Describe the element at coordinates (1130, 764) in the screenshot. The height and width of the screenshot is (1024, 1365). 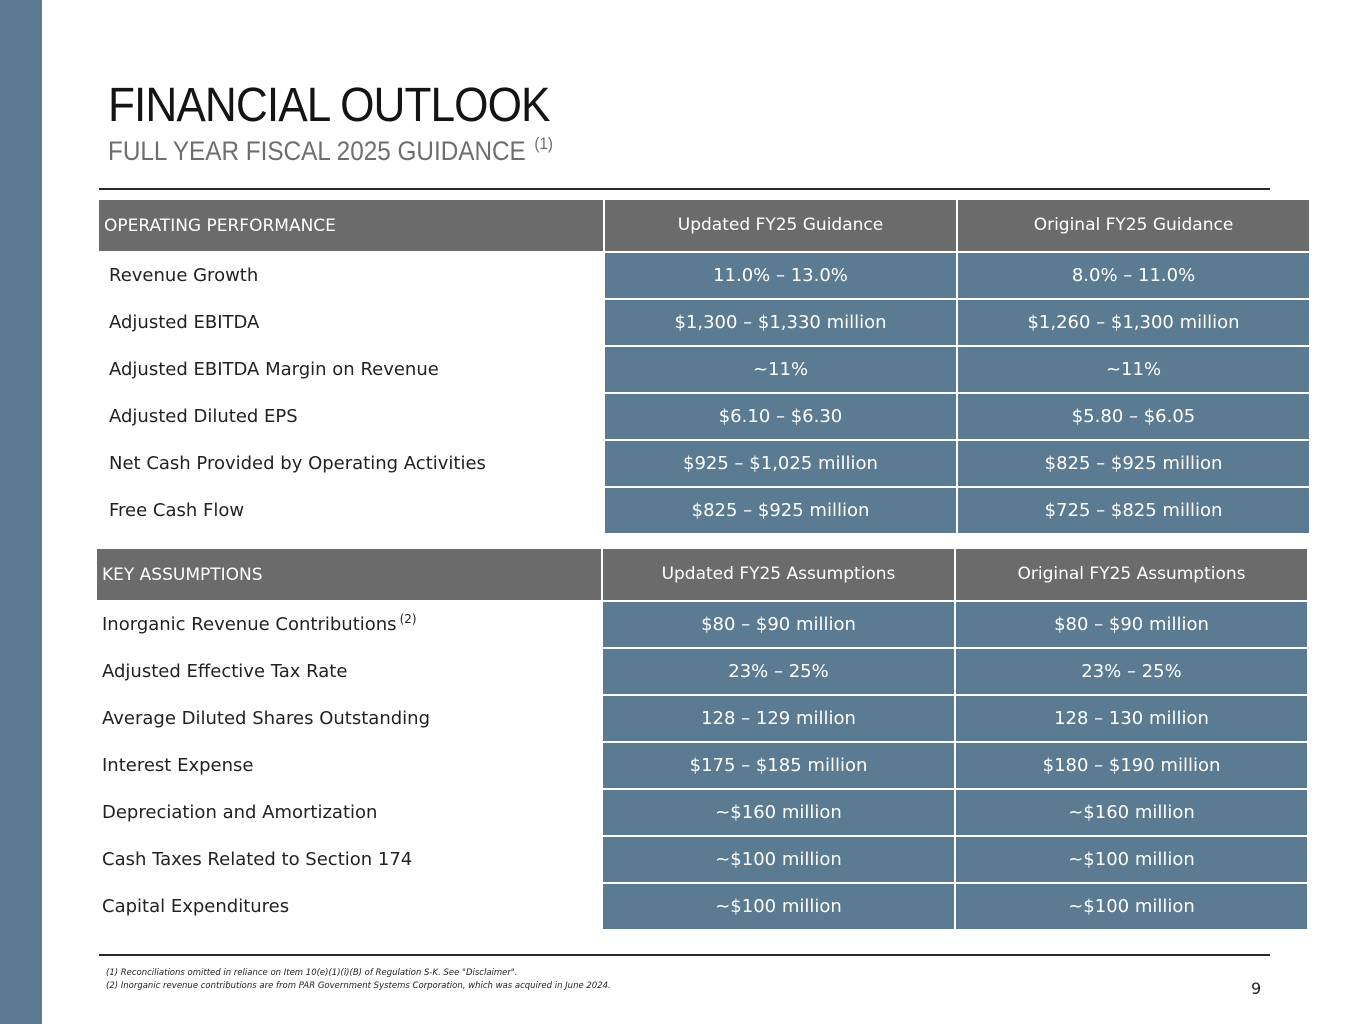
I see `original-value: $180 – $190 million` at that location.